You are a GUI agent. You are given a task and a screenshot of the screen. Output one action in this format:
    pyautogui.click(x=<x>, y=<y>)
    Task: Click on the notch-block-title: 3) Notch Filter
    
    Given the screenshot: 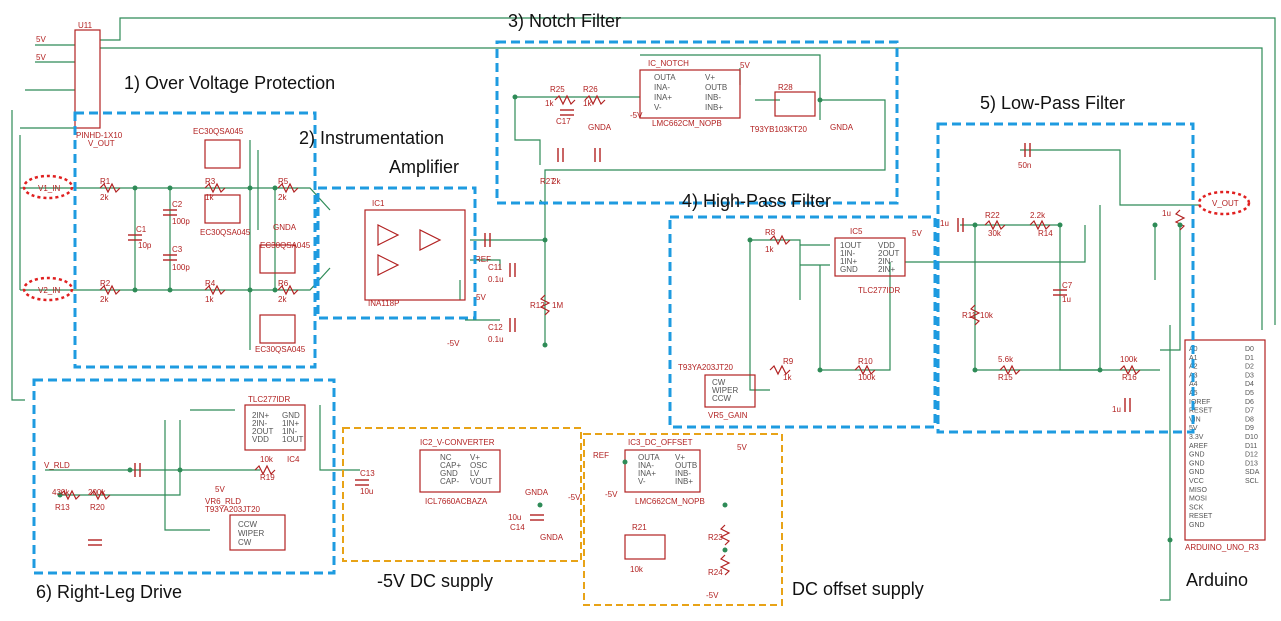 What is the action you would take?
    pyautogui.click(x=565, y=21)
    